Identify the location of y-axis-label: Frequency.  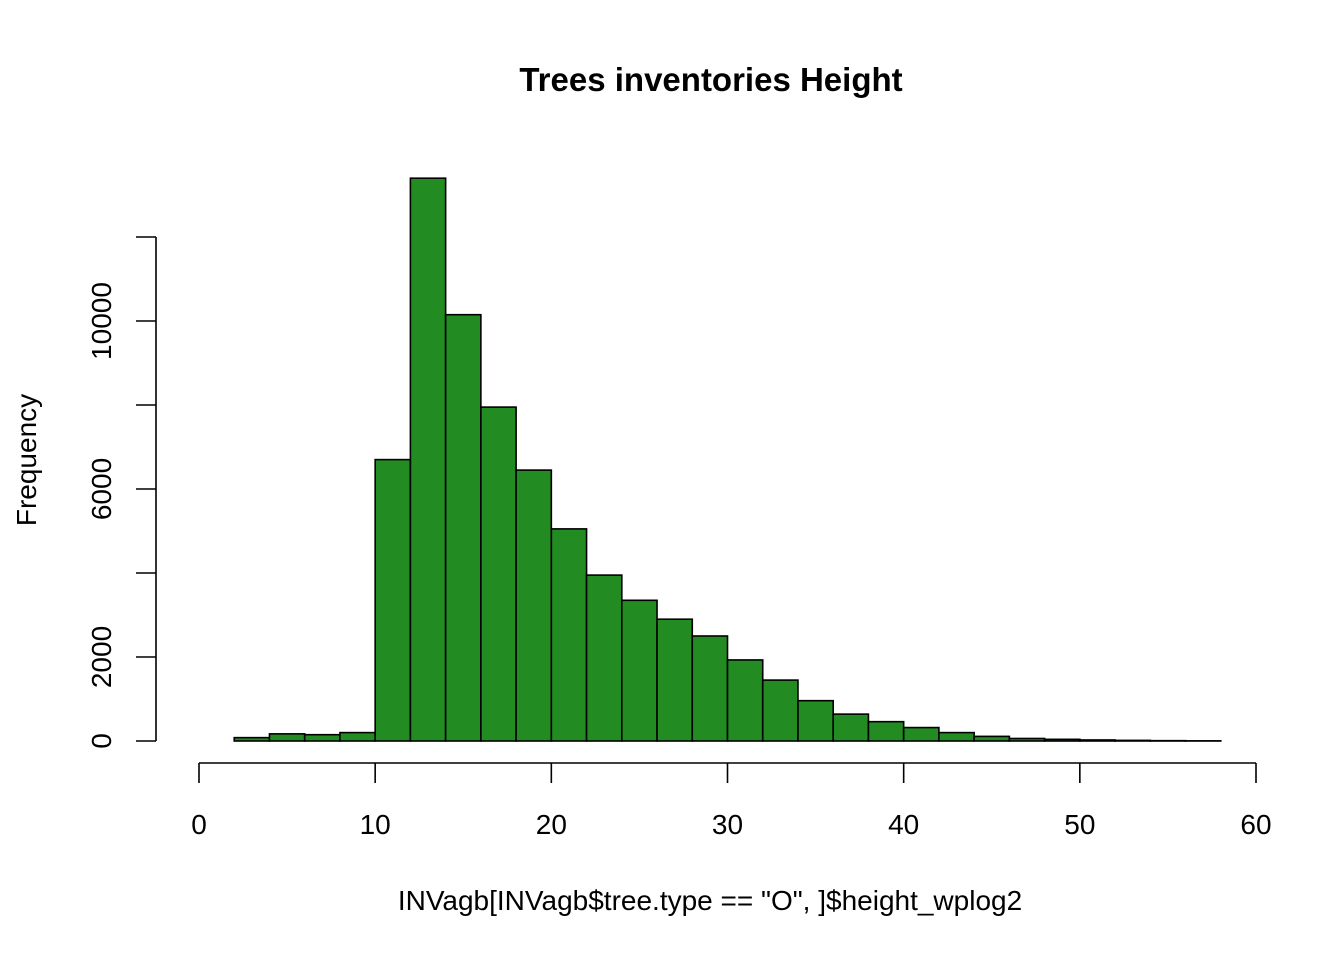
(26, 460).